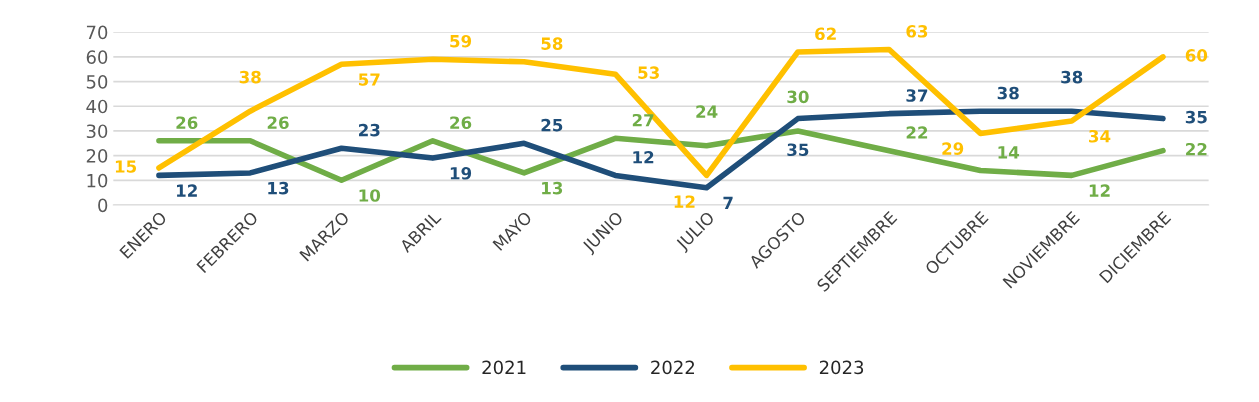 Image resolution: width=1259 pixels, height=402 pixels. Describe the element at coordinates (953, 148) in the screenshot. I see `data-label: 29` at that location.